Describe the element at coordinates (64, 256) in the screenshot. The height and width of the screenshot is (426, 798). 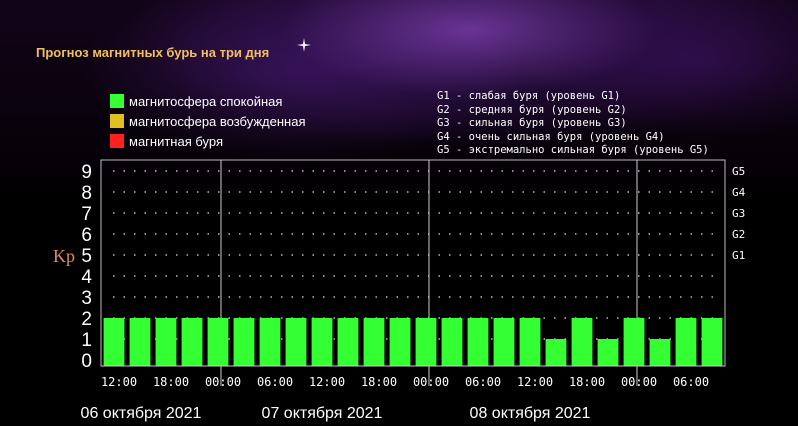
I see `y-axis-title: Kp` at that location.